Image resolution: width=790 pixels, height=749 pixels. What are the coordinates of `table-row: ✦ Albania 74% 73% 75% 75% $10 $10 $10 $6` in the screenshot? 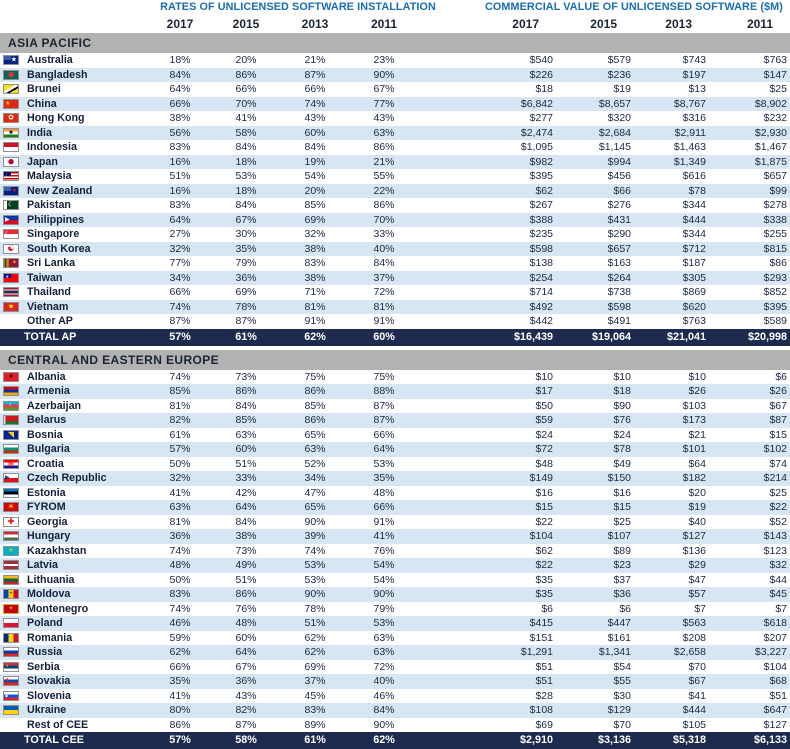 It's located at (395, 377).